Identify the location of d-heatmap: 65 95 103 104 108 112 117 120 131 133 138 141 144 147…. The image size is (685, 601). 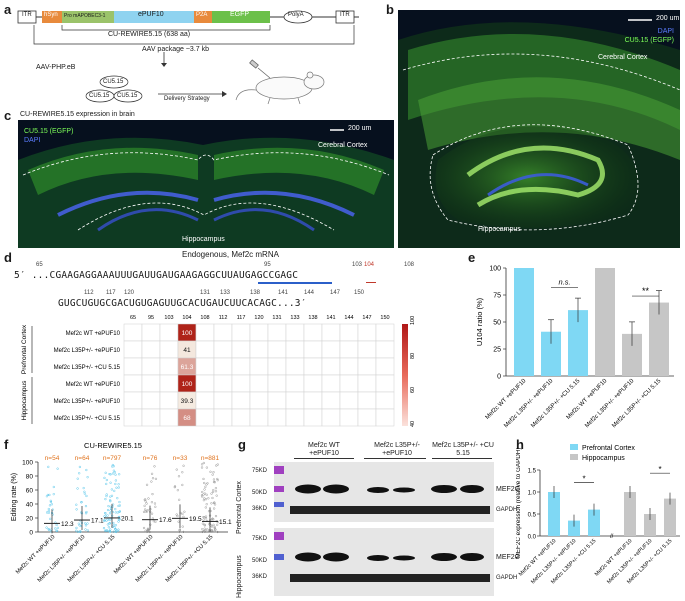
(218, 371).